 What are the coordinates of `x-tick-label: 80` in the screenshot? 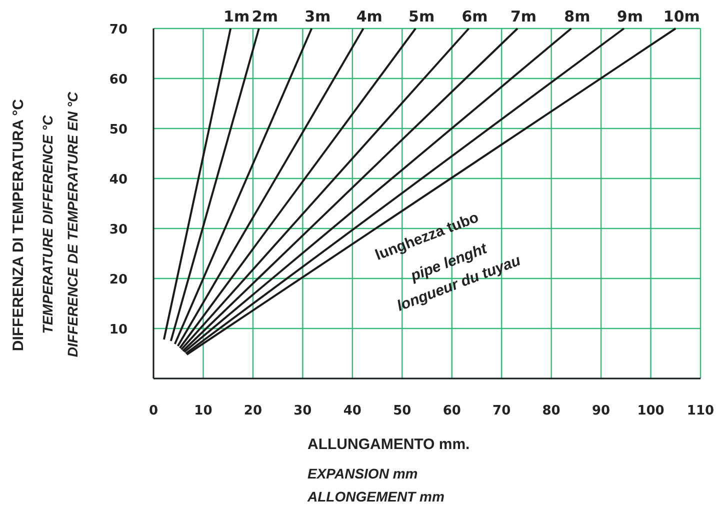 It's located at (551, 411).